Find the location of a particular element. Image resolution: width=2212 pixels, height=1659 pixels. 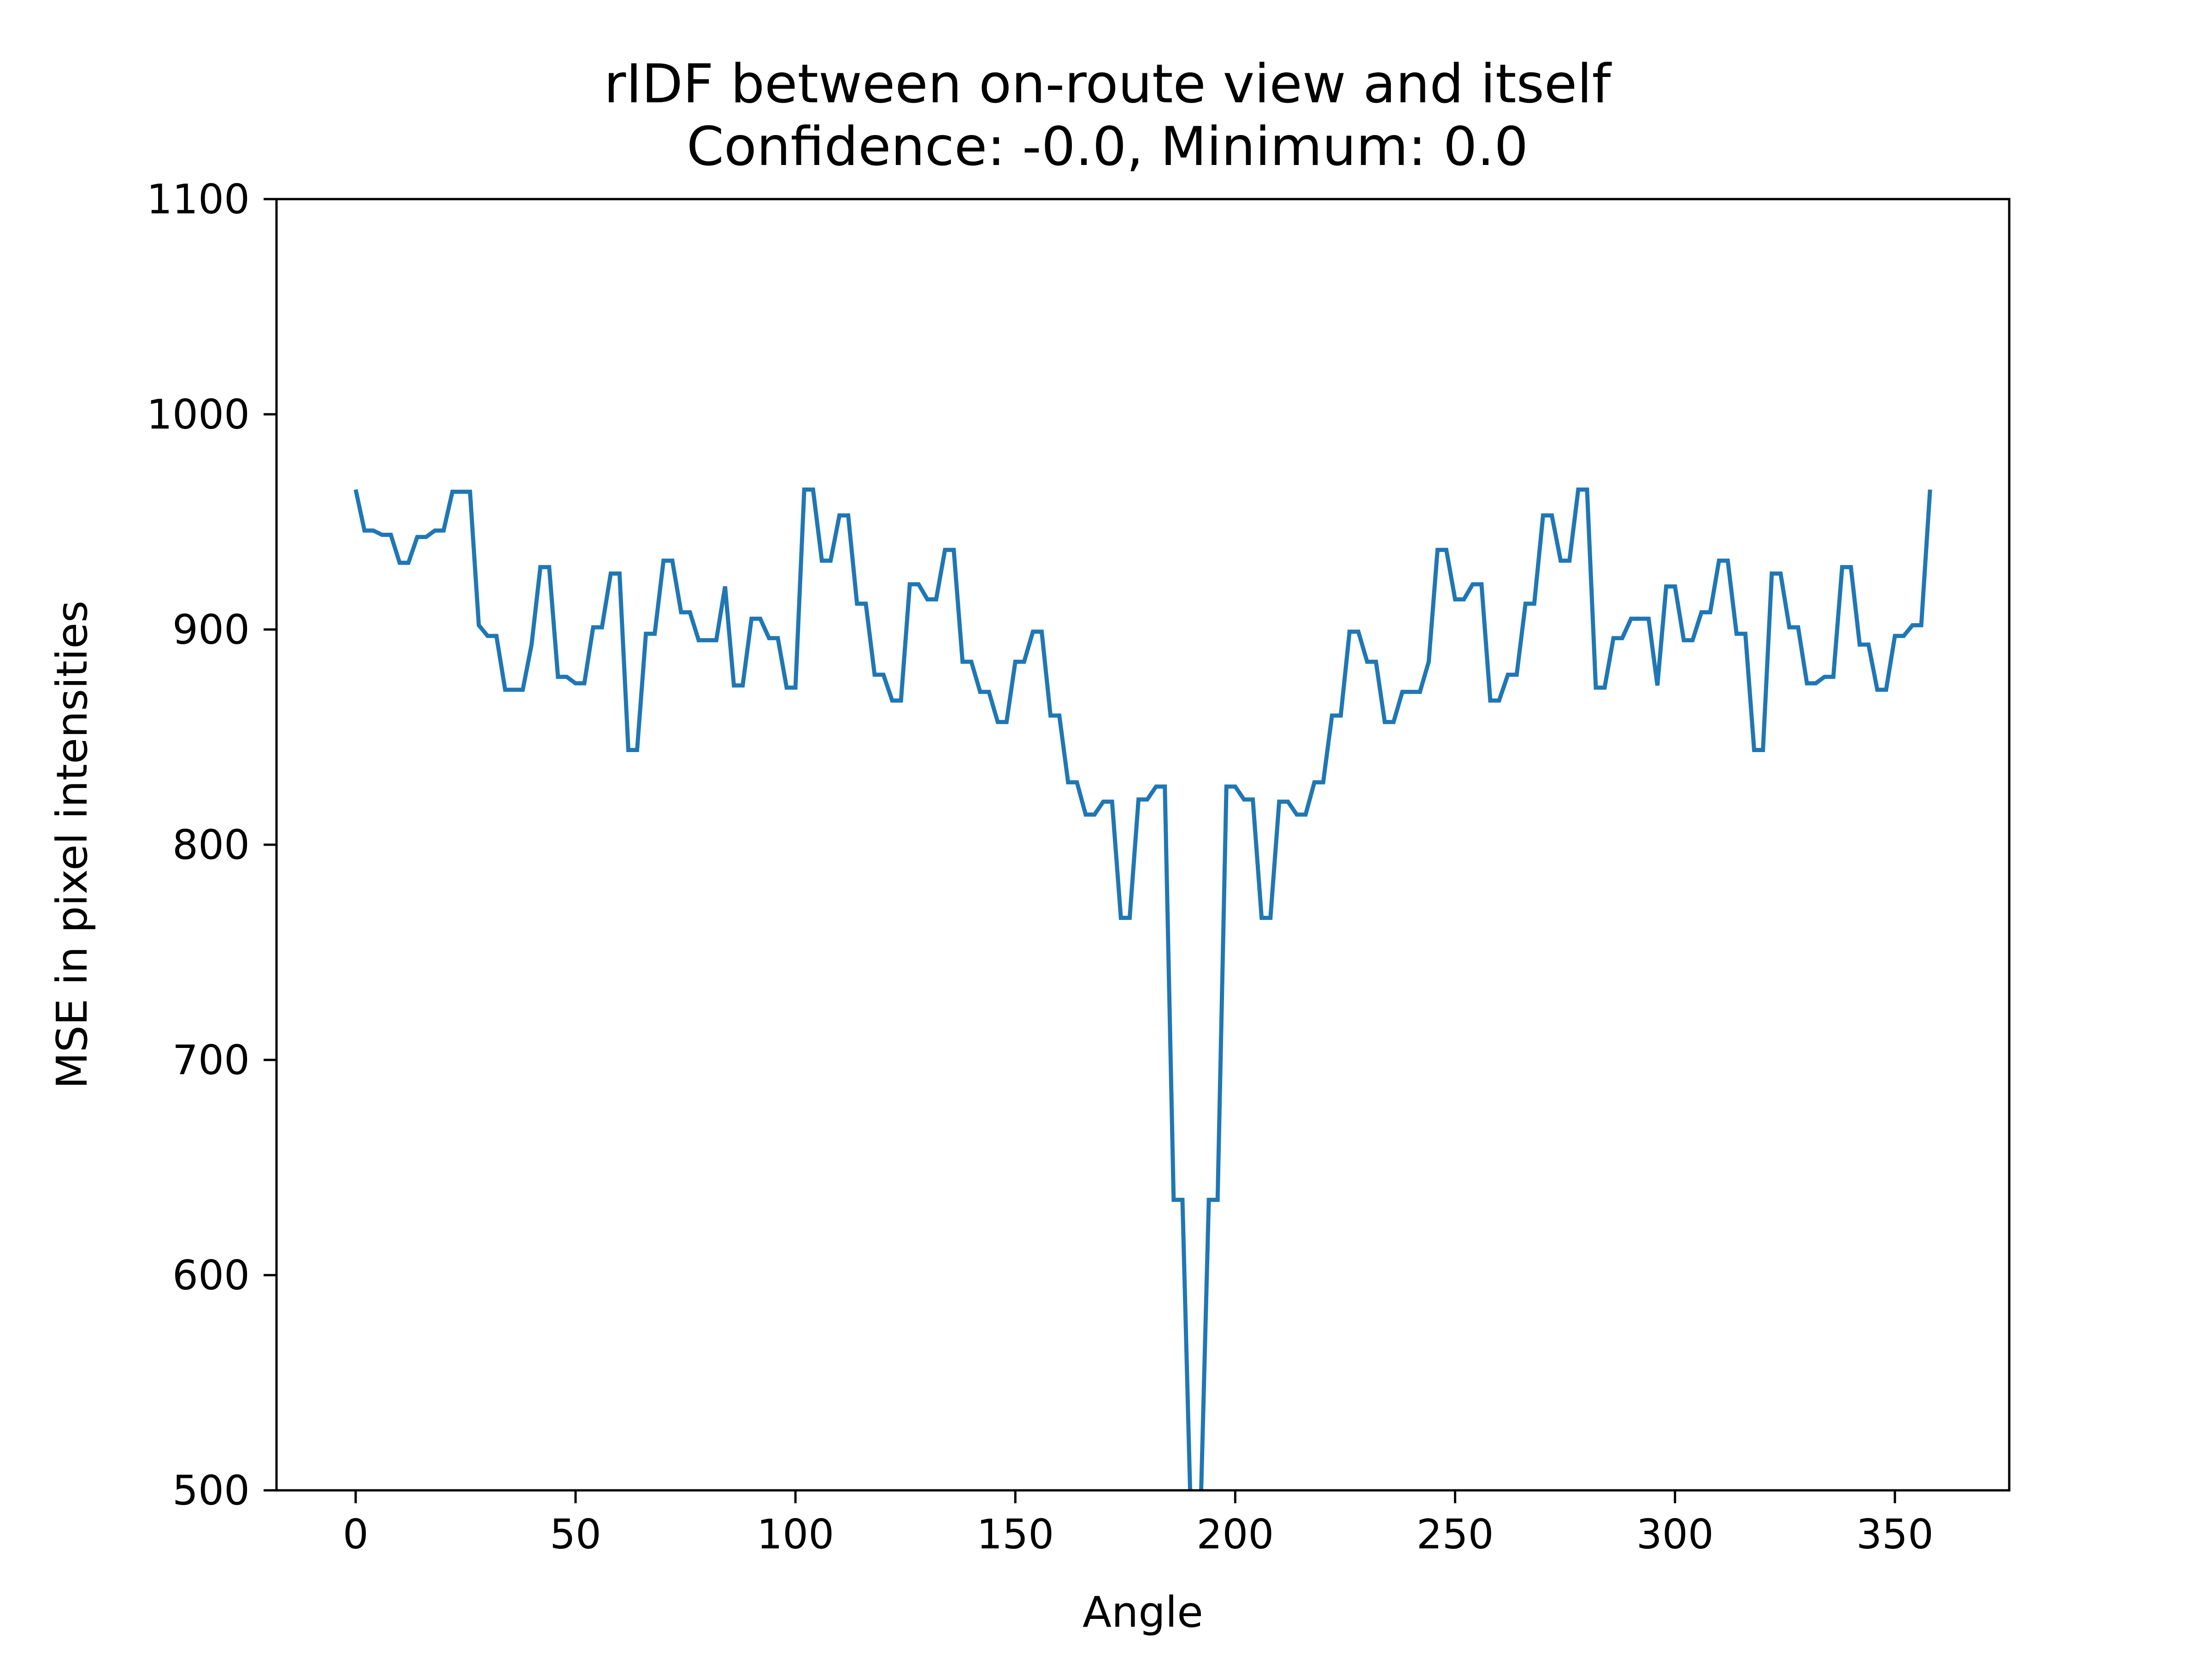

y-tick-label: 900 is located at coordinates (211, 629).